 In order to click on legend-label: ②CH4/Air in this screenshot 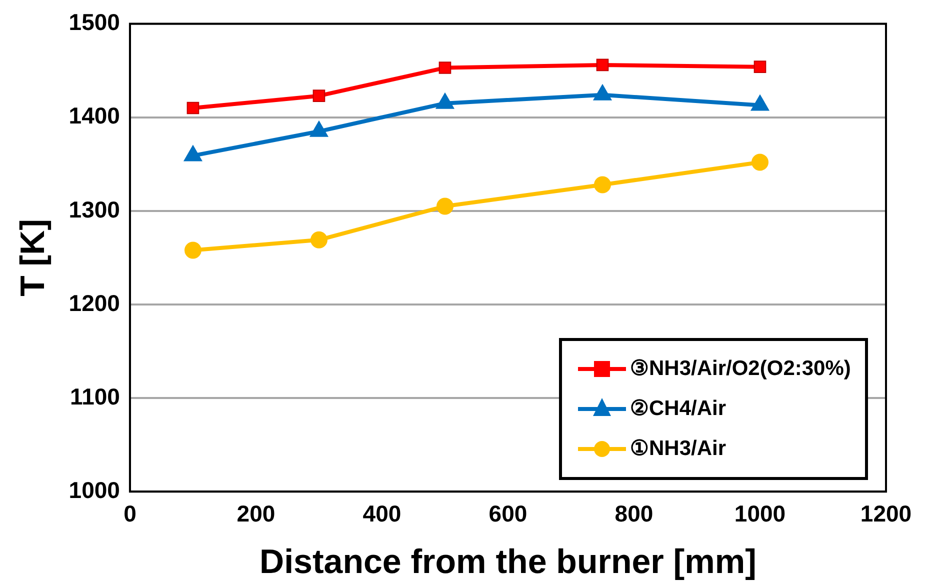, I will do `click(678, 409)`.